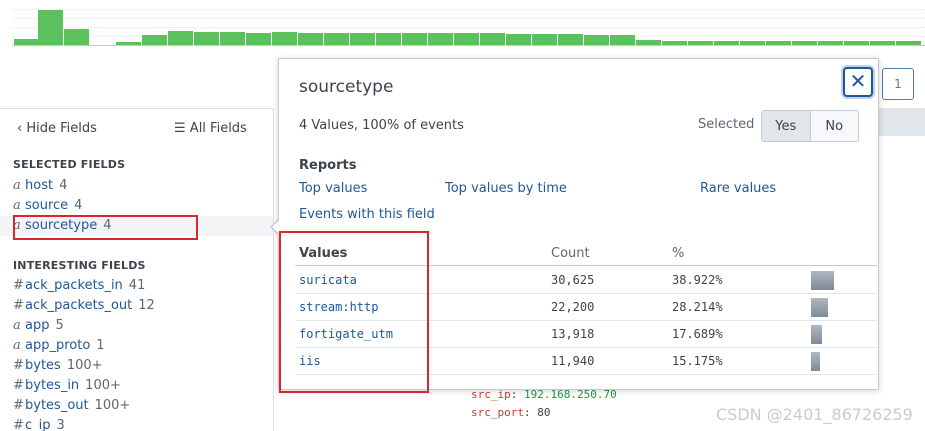 The width and height of the screenshot is (925, 431). Describe the element at coordinates (726, 124) in the screenshot. I see `selected-label: Selected` at that location.